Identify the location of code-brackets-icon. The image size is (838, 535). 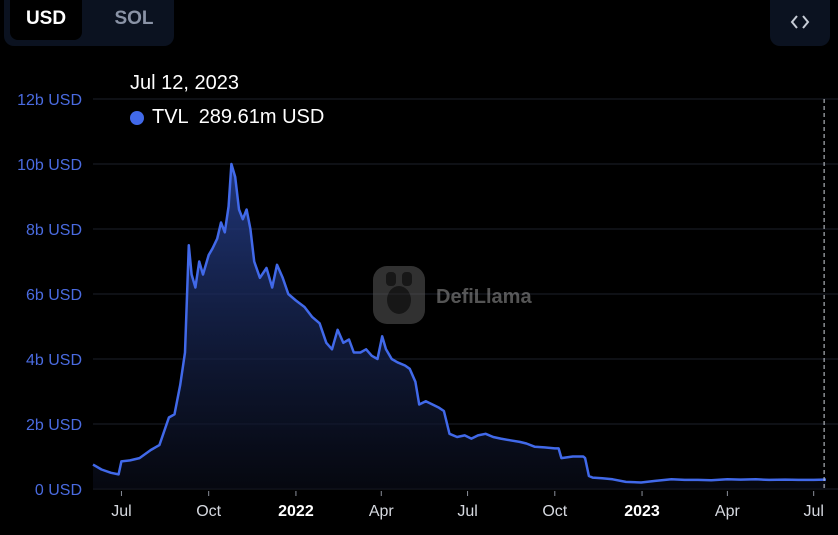
(800, 22).